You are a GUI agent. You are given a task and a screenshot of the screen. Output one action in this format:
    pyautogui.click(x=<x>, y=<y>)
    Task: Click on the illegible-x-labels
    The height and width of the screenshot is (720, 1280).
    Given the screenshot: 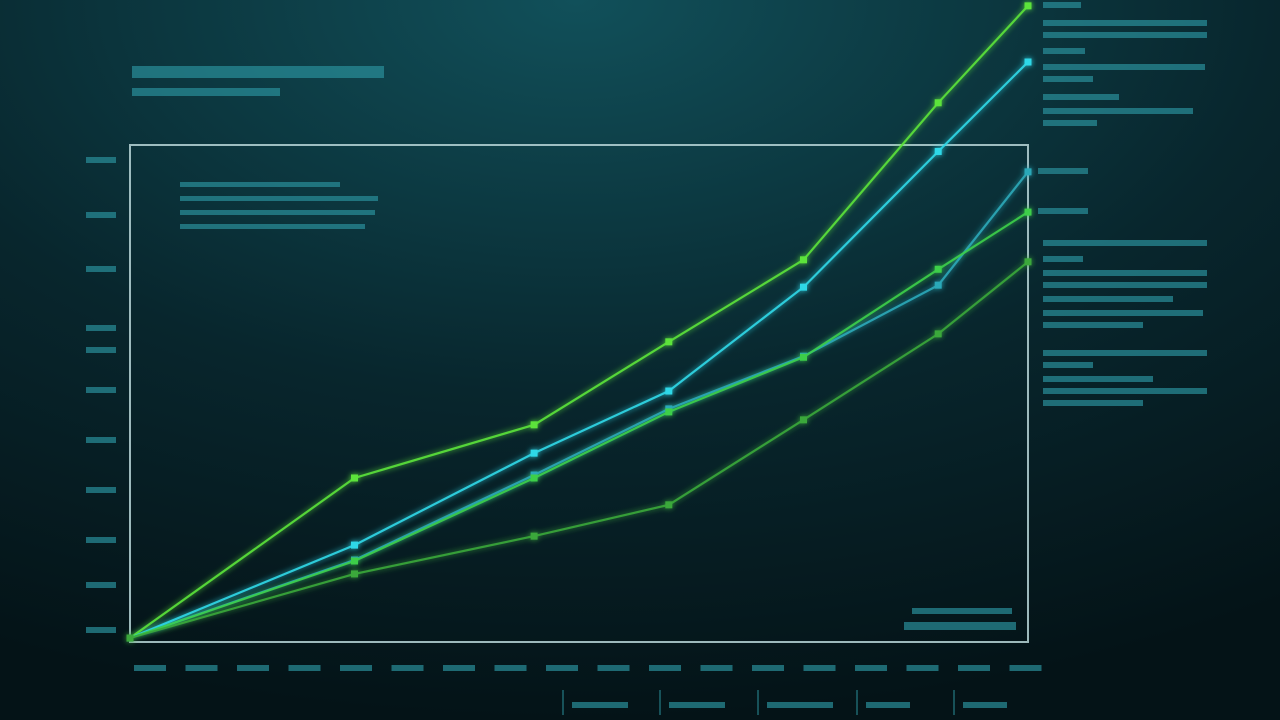 What is the action you would take?
    pyautogui.click(x=588, y=668)
    